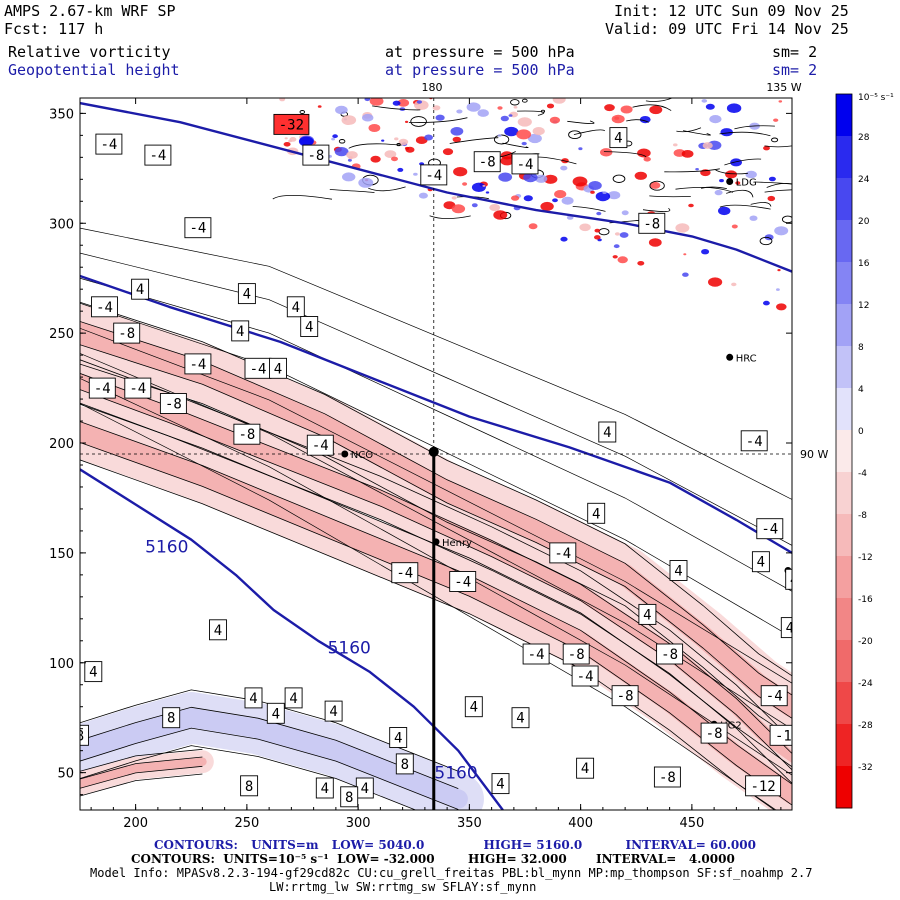  I want to click on colorbar-tick-label: -28, so click(865, 726).